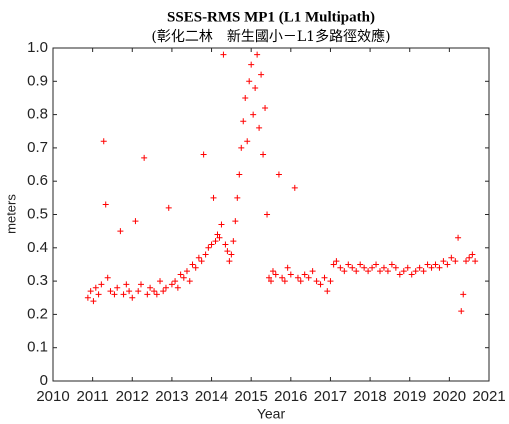 The image size is (509, 424). What do you see at coordinates (37, 114) in the screenshot?
I see `y-tick-label: 0.8` at bounding box center [37, 114].